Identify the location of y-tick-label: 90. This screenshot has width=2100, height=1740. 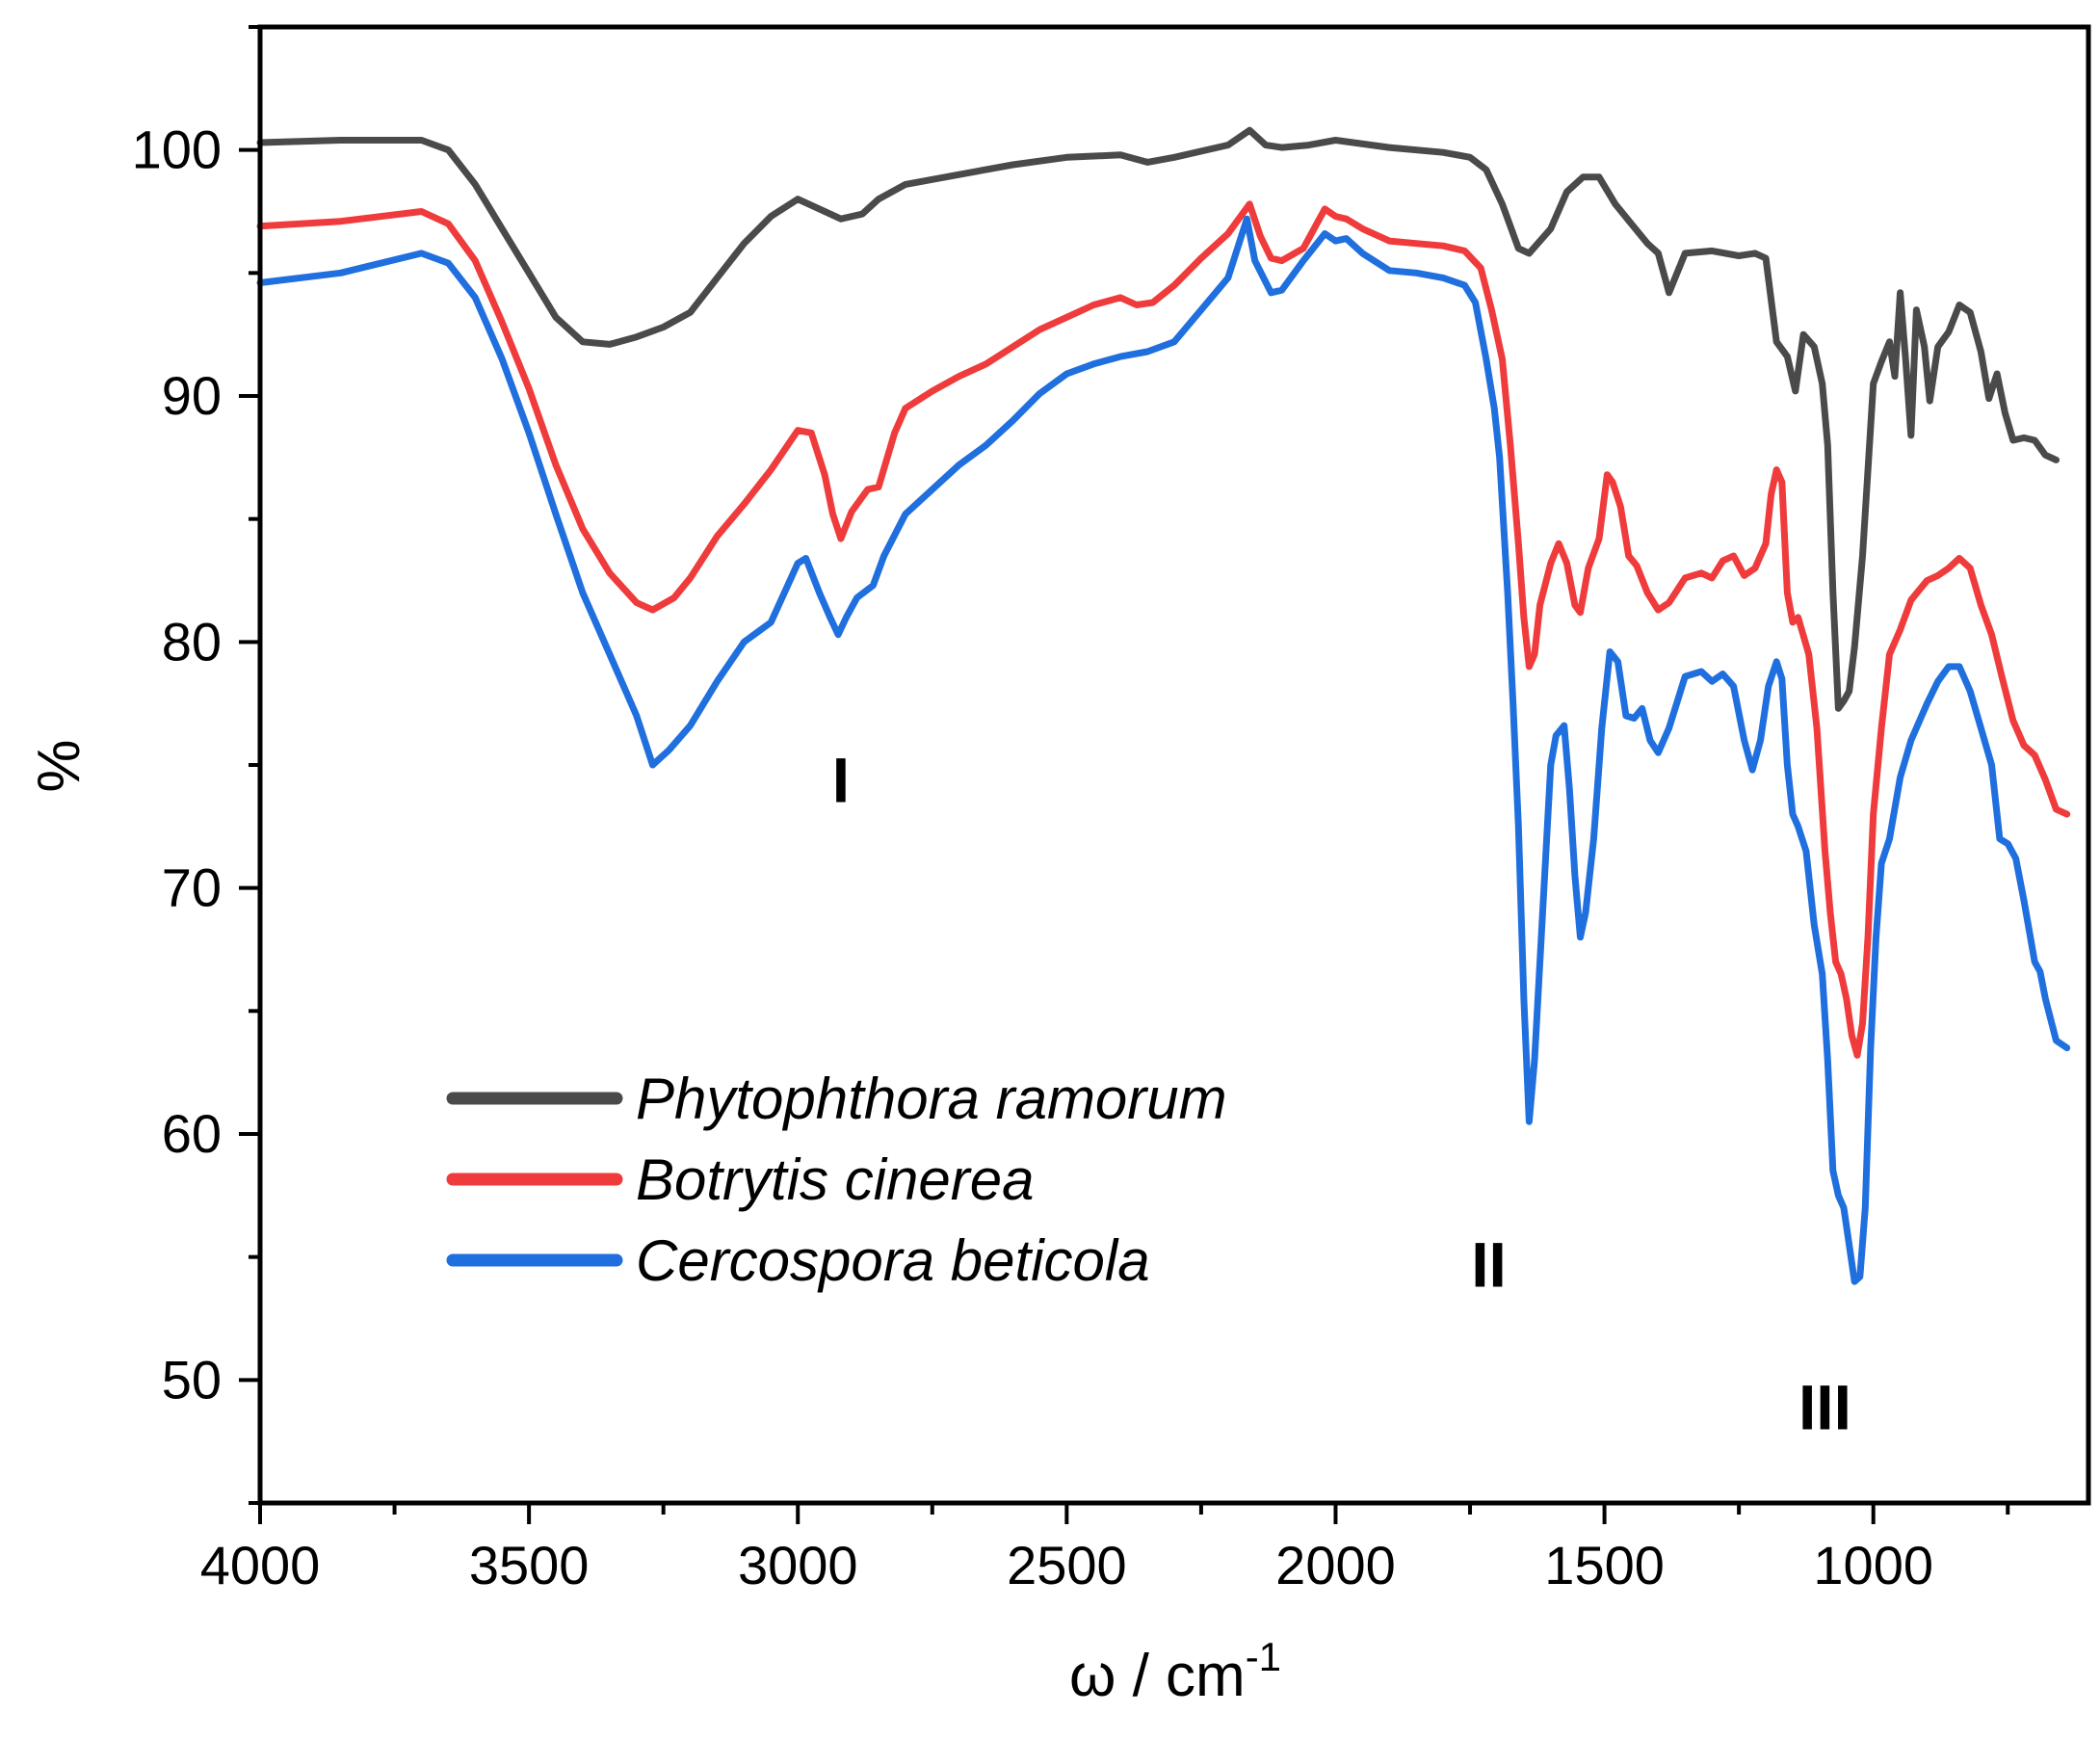
(192, 395).